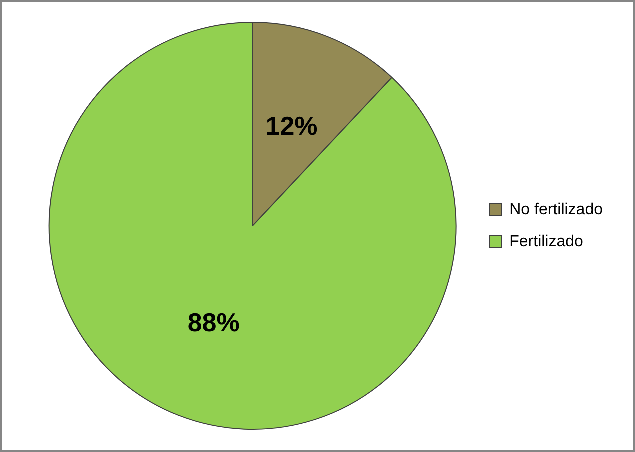 The width and height of the screenshot is (635, 452). What do you see at coordinates (214, 323) in the screenshot?
I see `data-label: 88%` at bounding box center [214, 323].